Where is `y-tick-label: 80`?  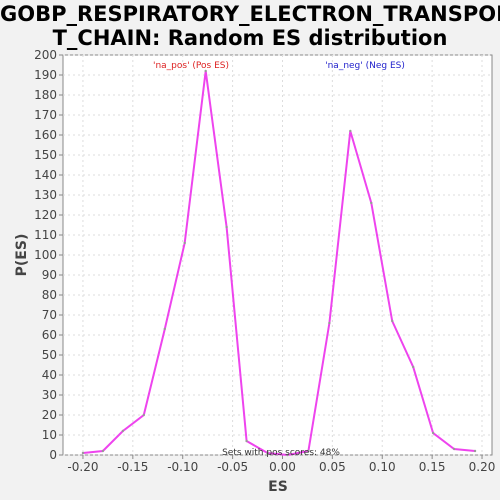 y-tick-label: 80 is located at coordinates (49, 295).